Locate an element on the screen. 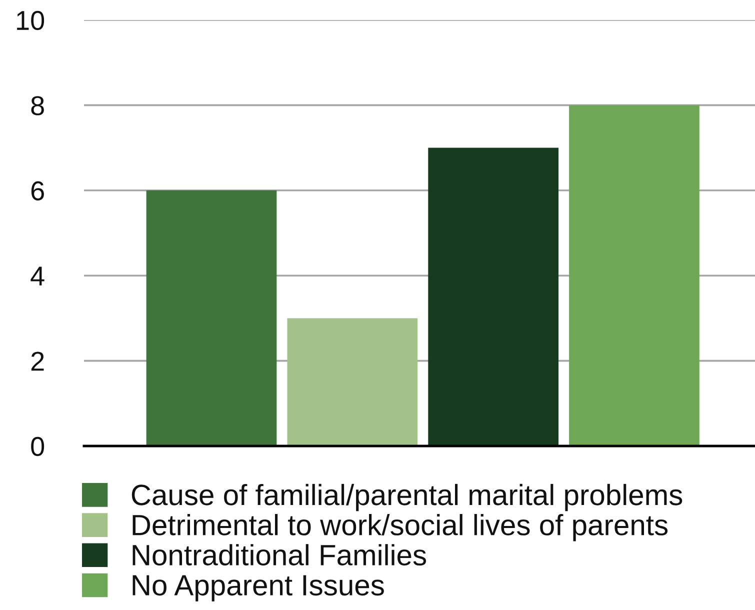 This screenshot has width=755, height=610. y-tick-label: 4 is located at coordinates (37, 276).